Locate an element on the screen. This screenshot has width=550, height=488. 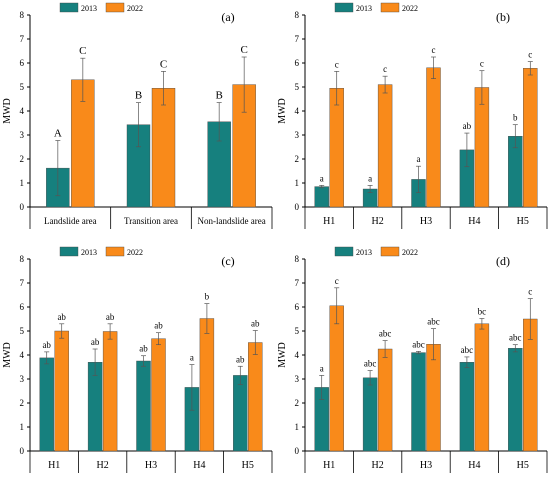
y-tick-label: 6 is located at coordinates (297, 307).